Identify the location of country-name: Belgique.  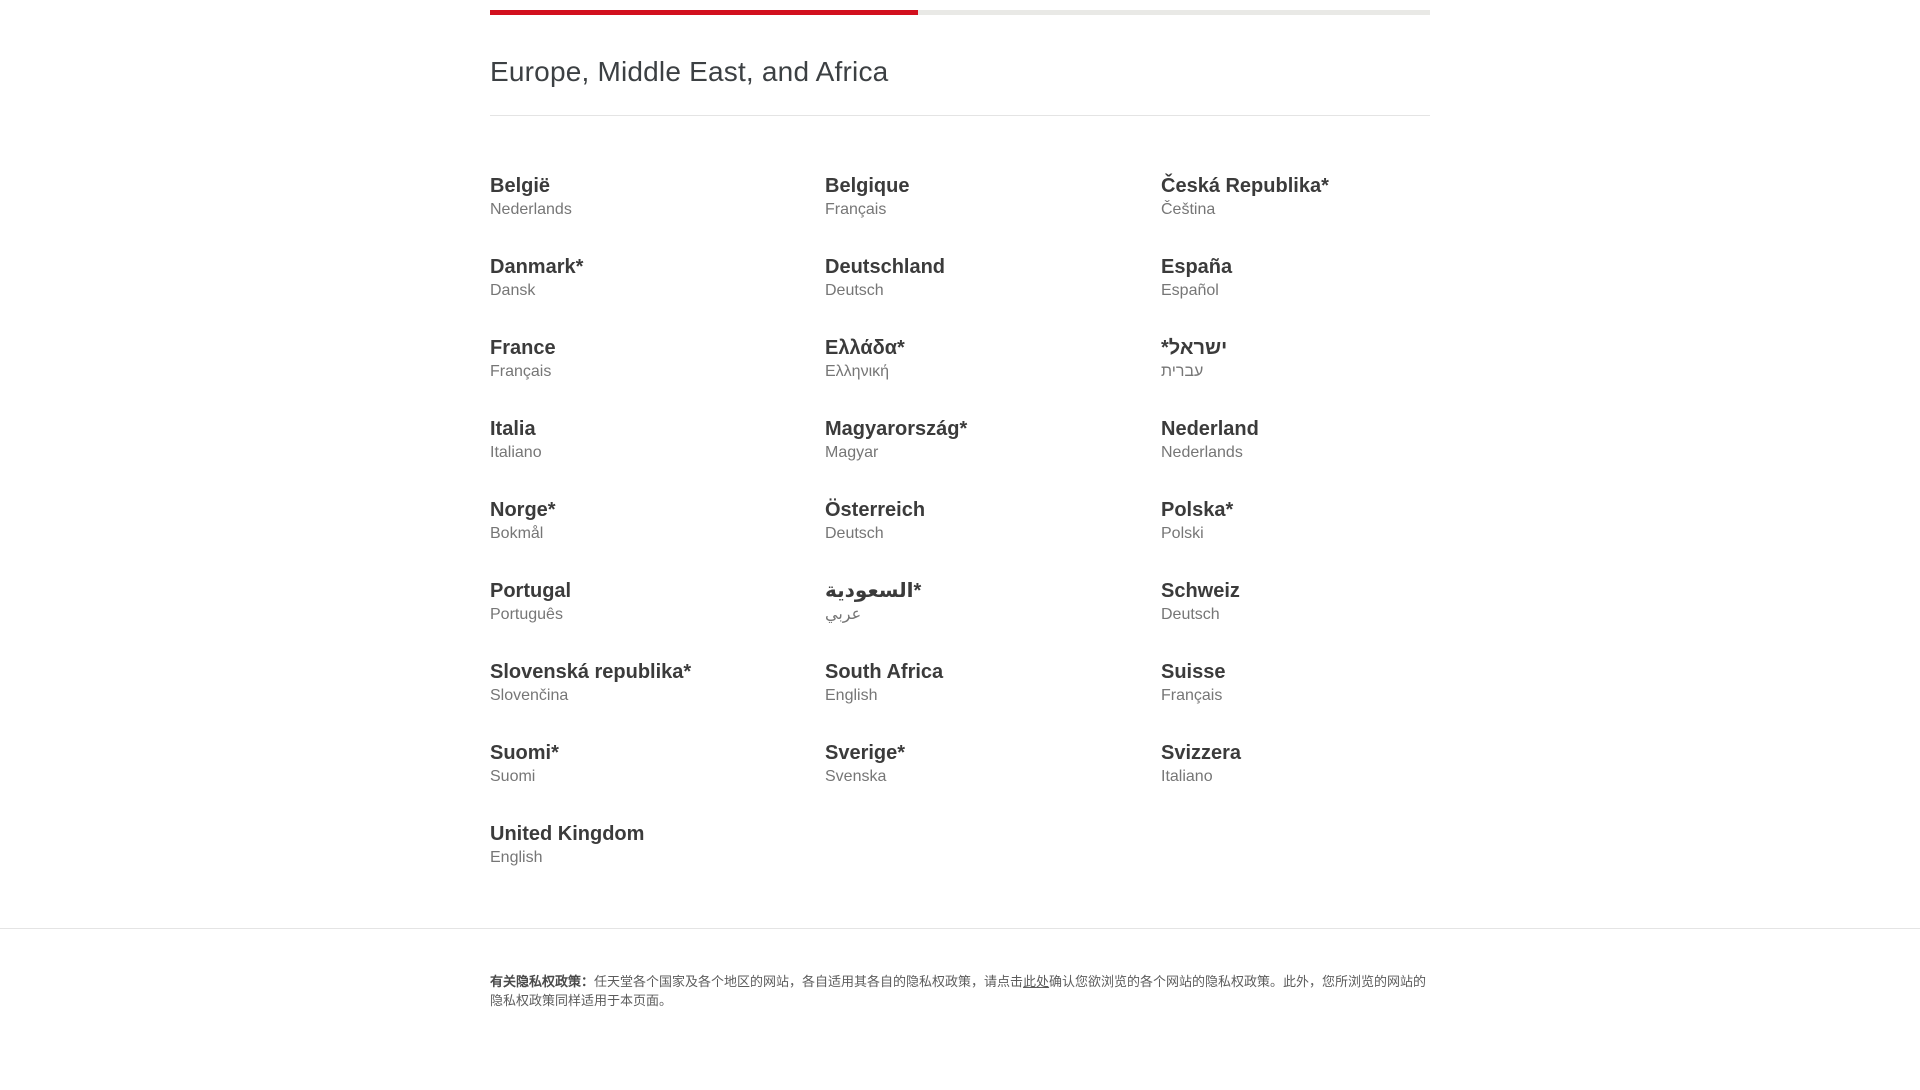
(867, 186).